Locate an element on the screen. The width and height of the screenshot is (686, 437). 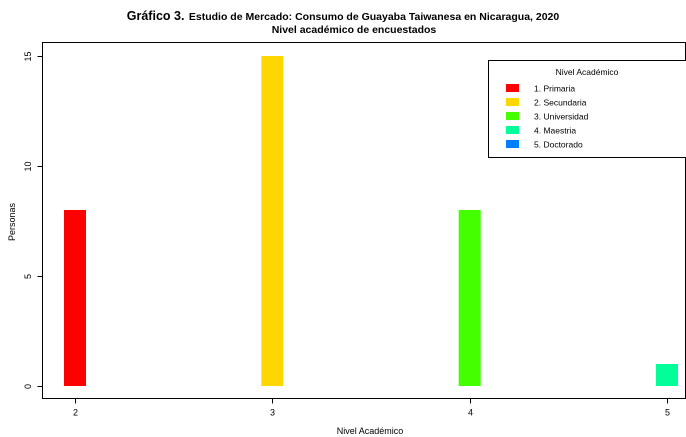
legend-box is located at coordinates (587, 109).